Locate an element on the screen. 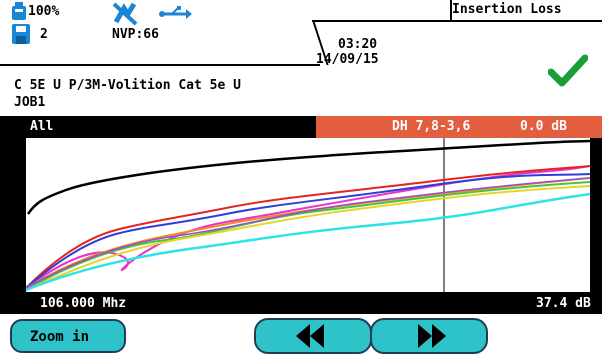 The width and height of the screenshot is (602, 356). previous-marker-button is located at coordinates (313, 336).